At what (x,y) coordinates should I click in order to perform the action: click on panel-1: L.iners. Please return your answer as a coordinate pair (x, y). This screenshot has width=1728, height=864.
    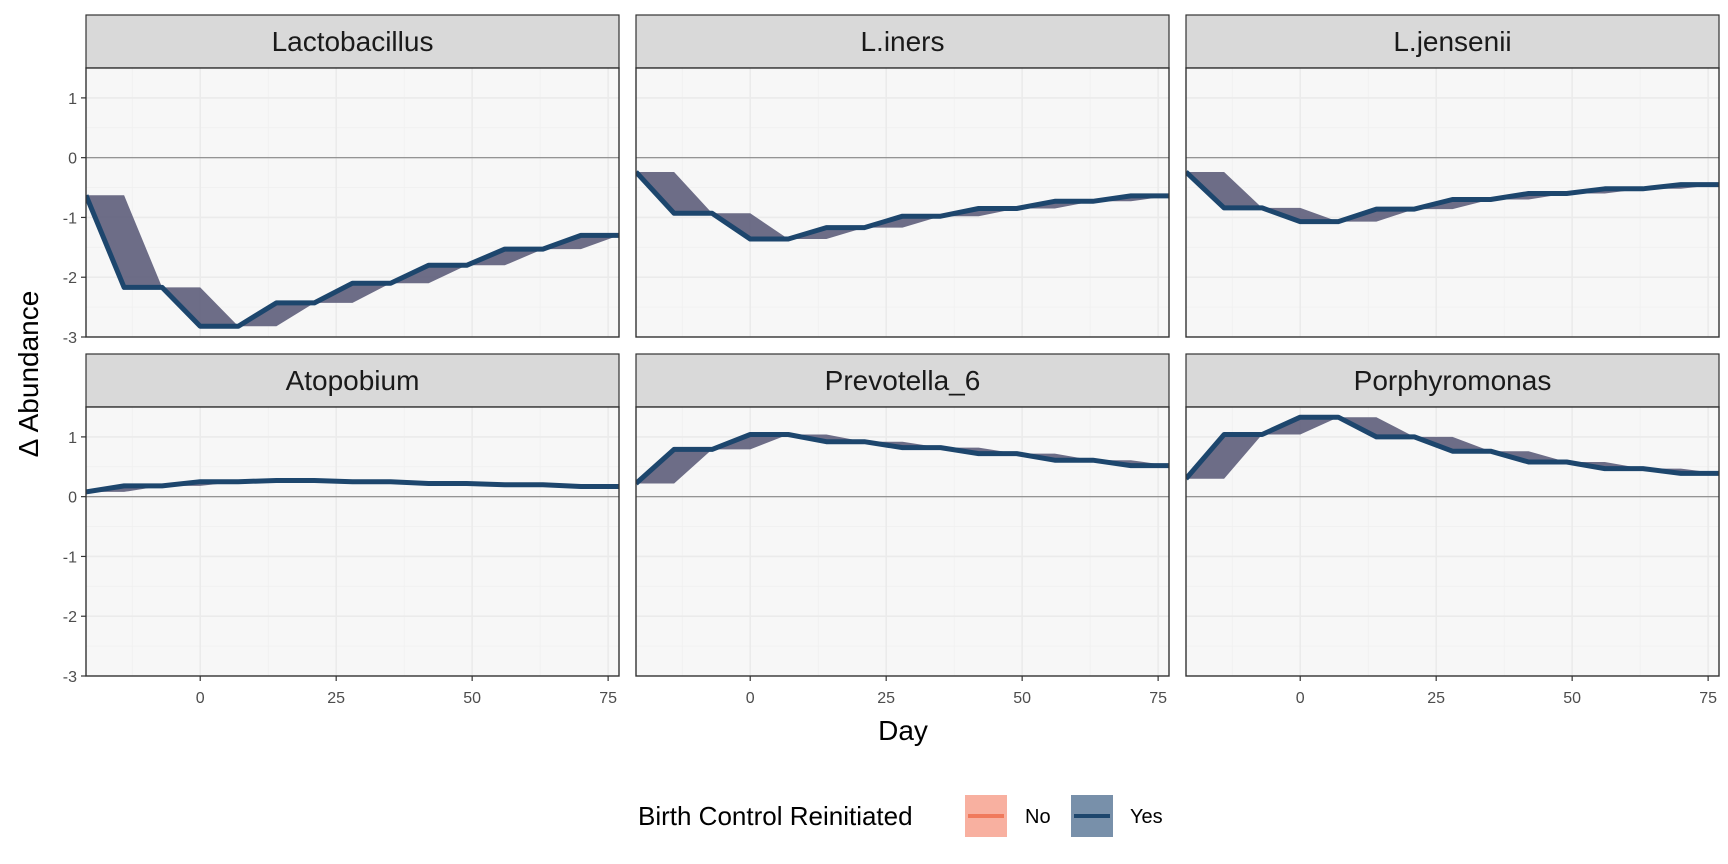
    Looking at the image, I should click on (902, 176).